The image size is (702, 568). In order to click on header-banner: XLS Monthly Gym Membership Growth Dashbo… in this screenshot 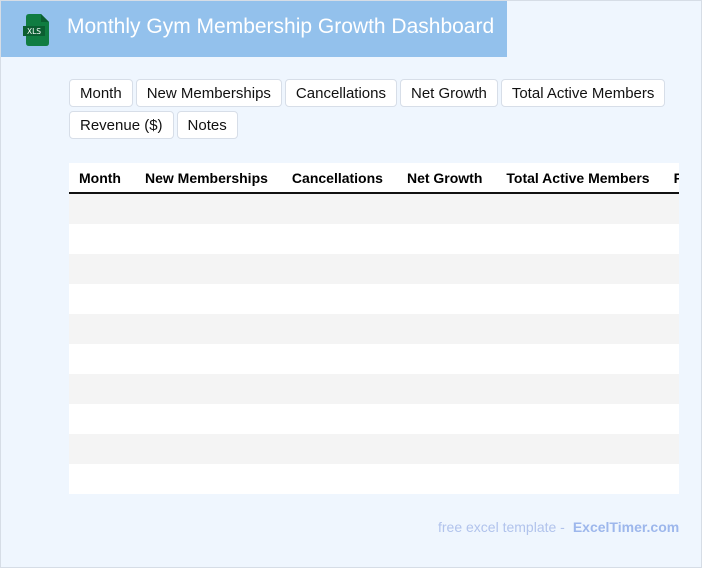, I will do `click(254, 29)`.